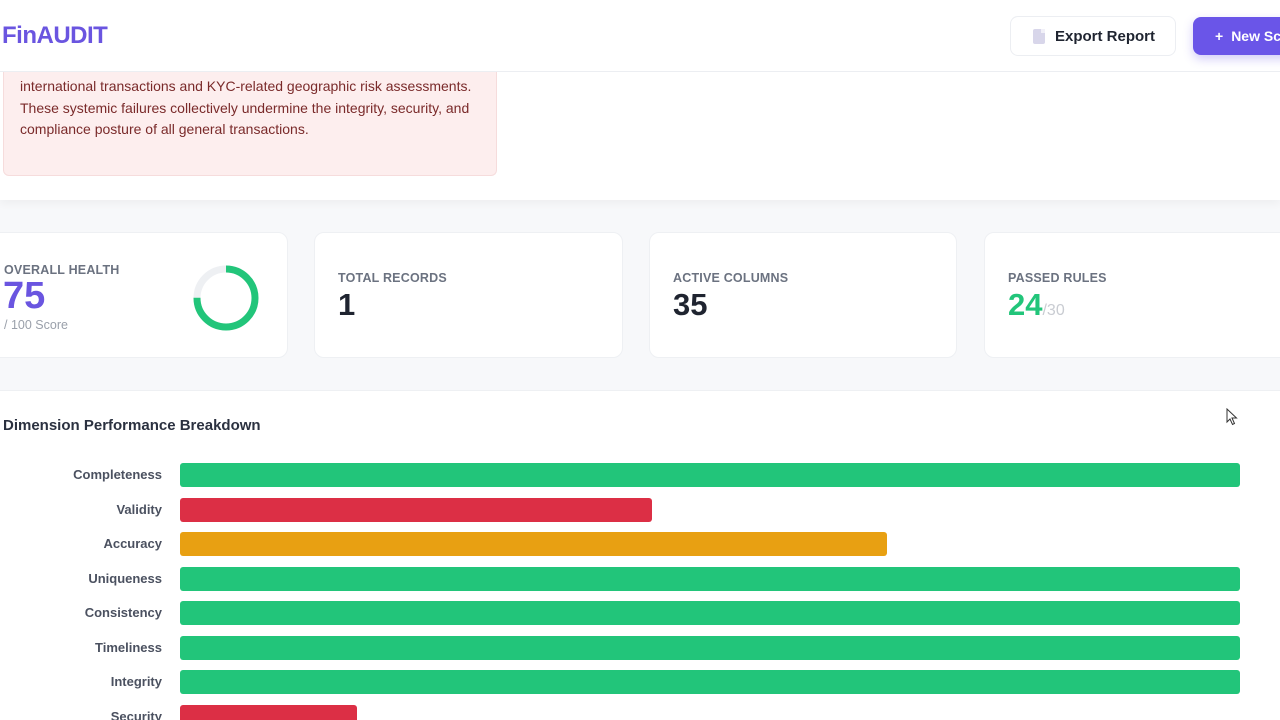 This screenshot has height=720, width=1280. I want to click on export-report-button: Export Report, so click(1093, 36).